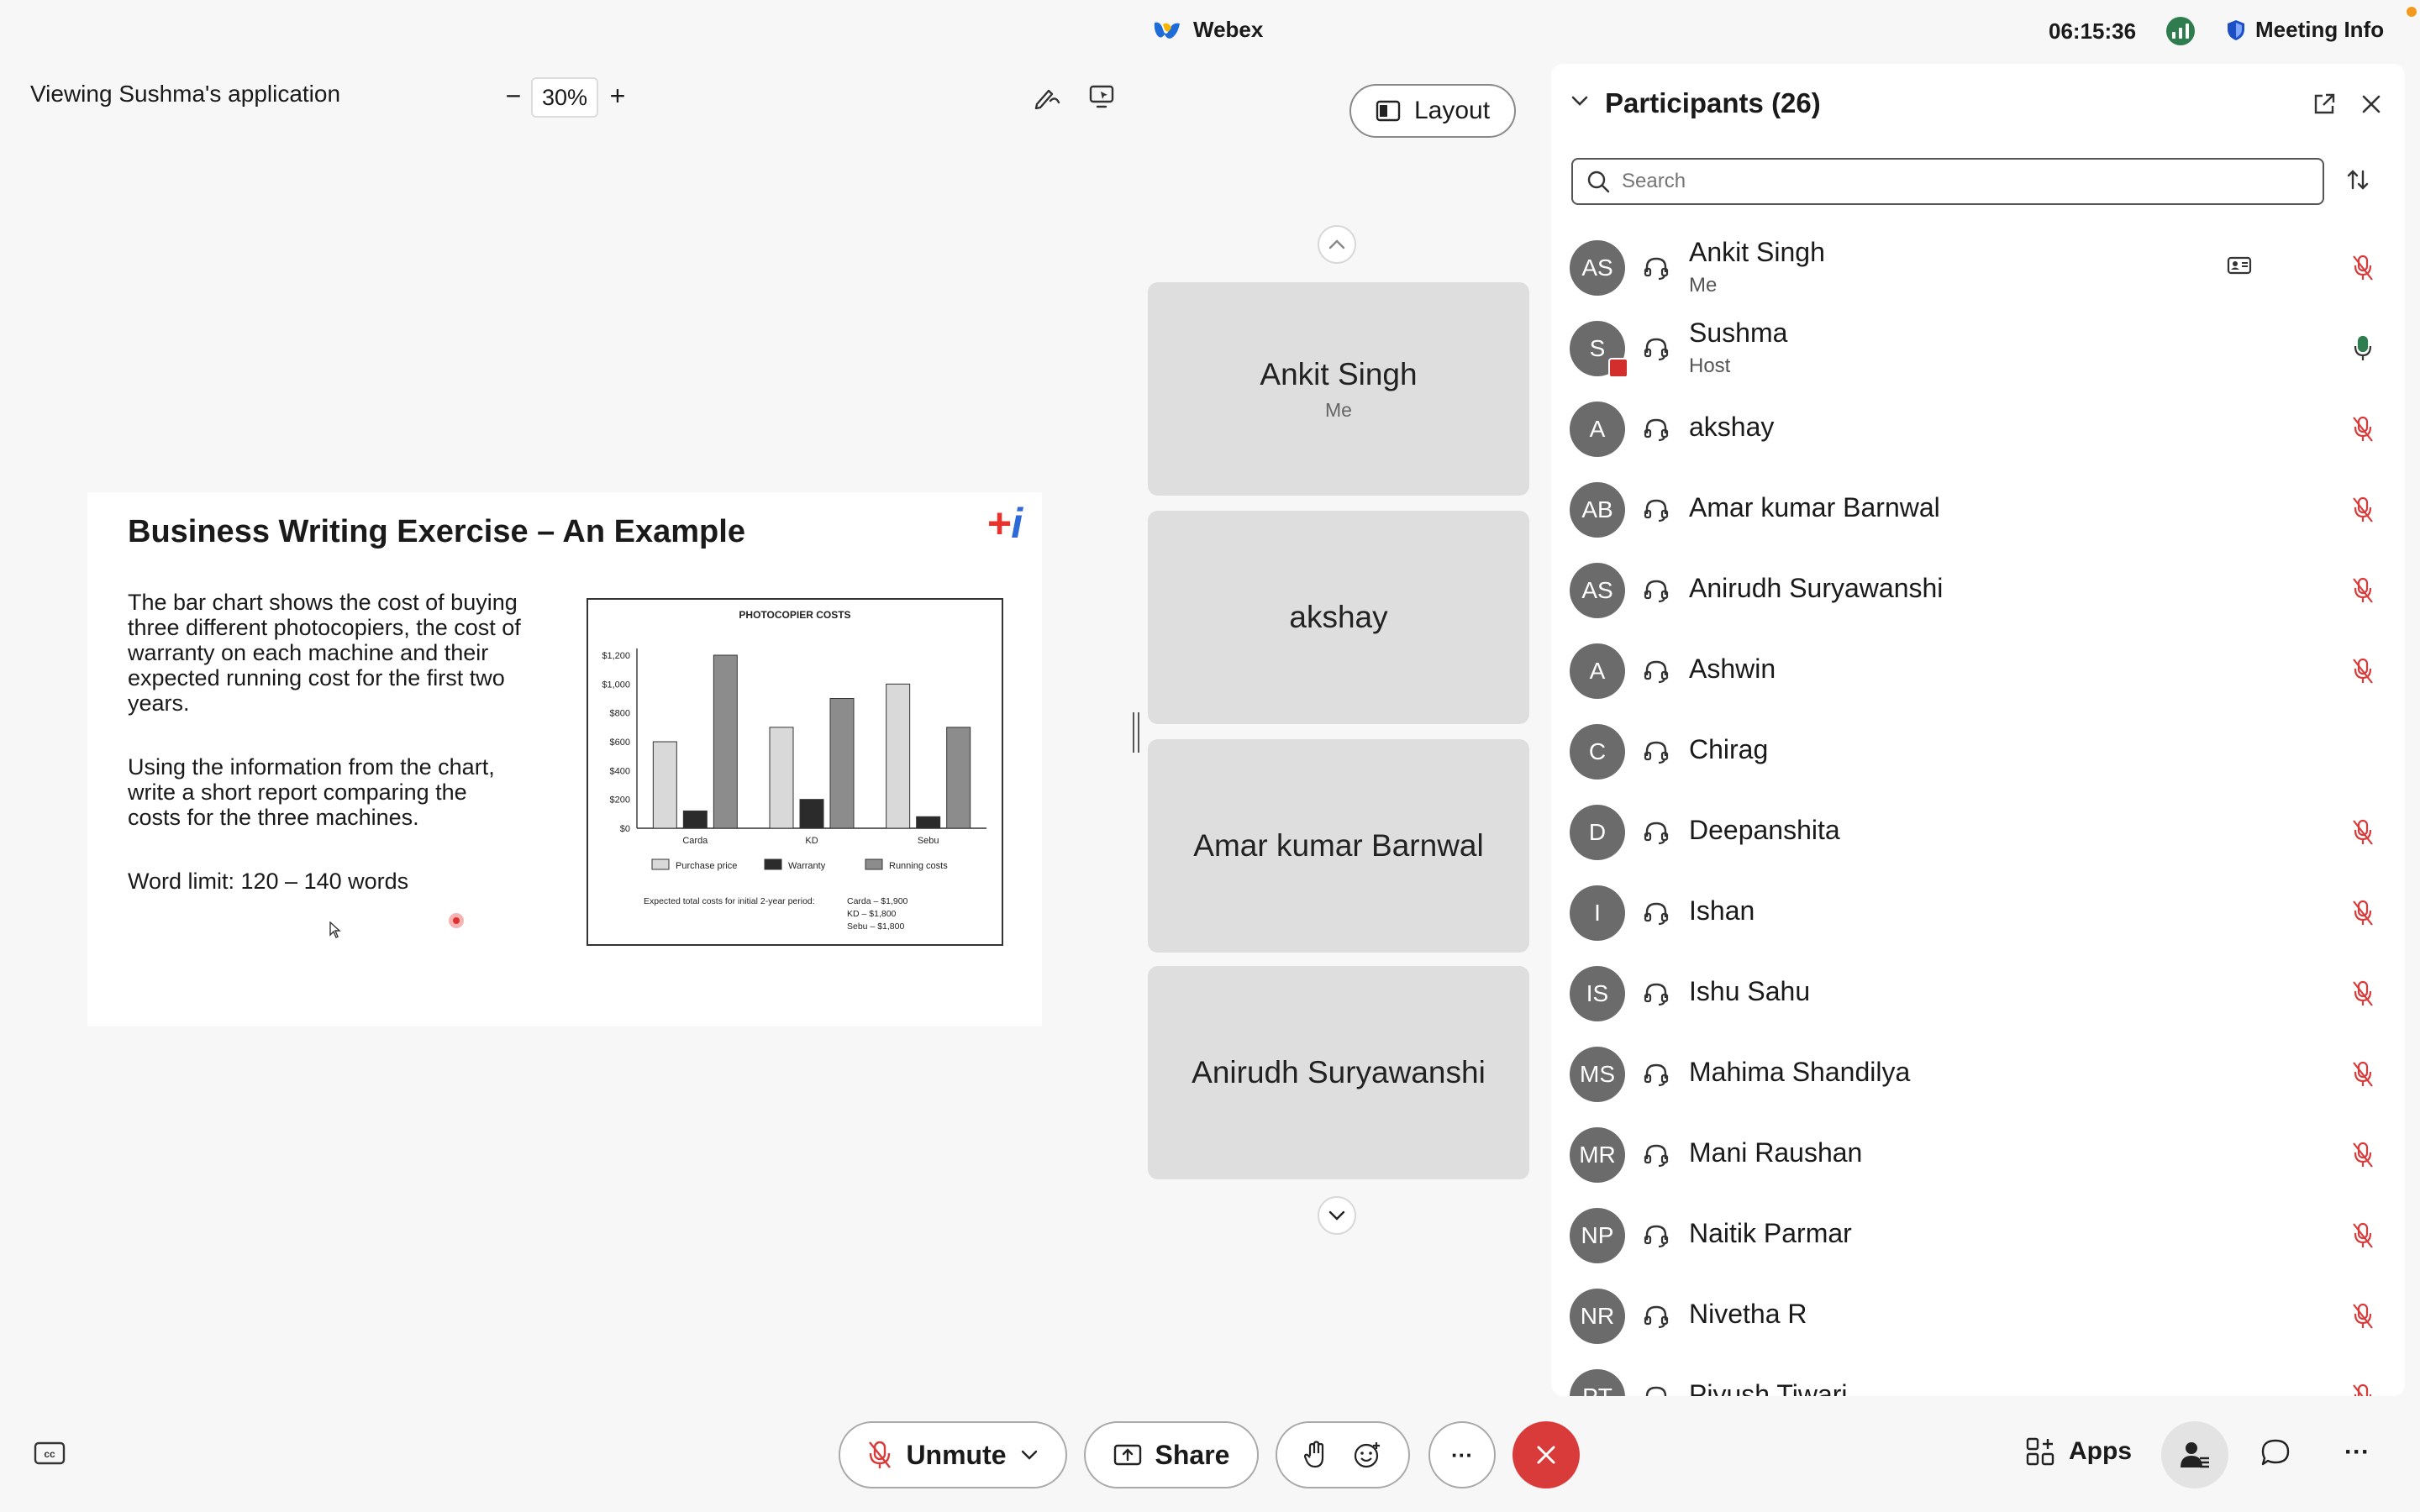 The width and height of the screenshot is (2420, 1512). I want to click on slide-logo: +i, so click(1004, 523).